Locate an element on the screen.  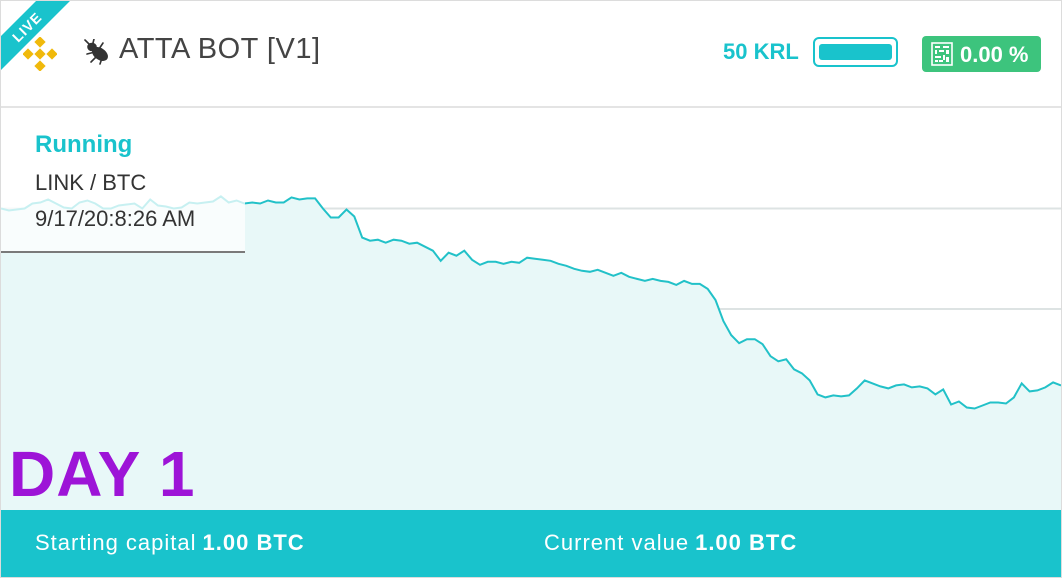
krl-balance: 50 KRL is located at coordinates (761, 51).